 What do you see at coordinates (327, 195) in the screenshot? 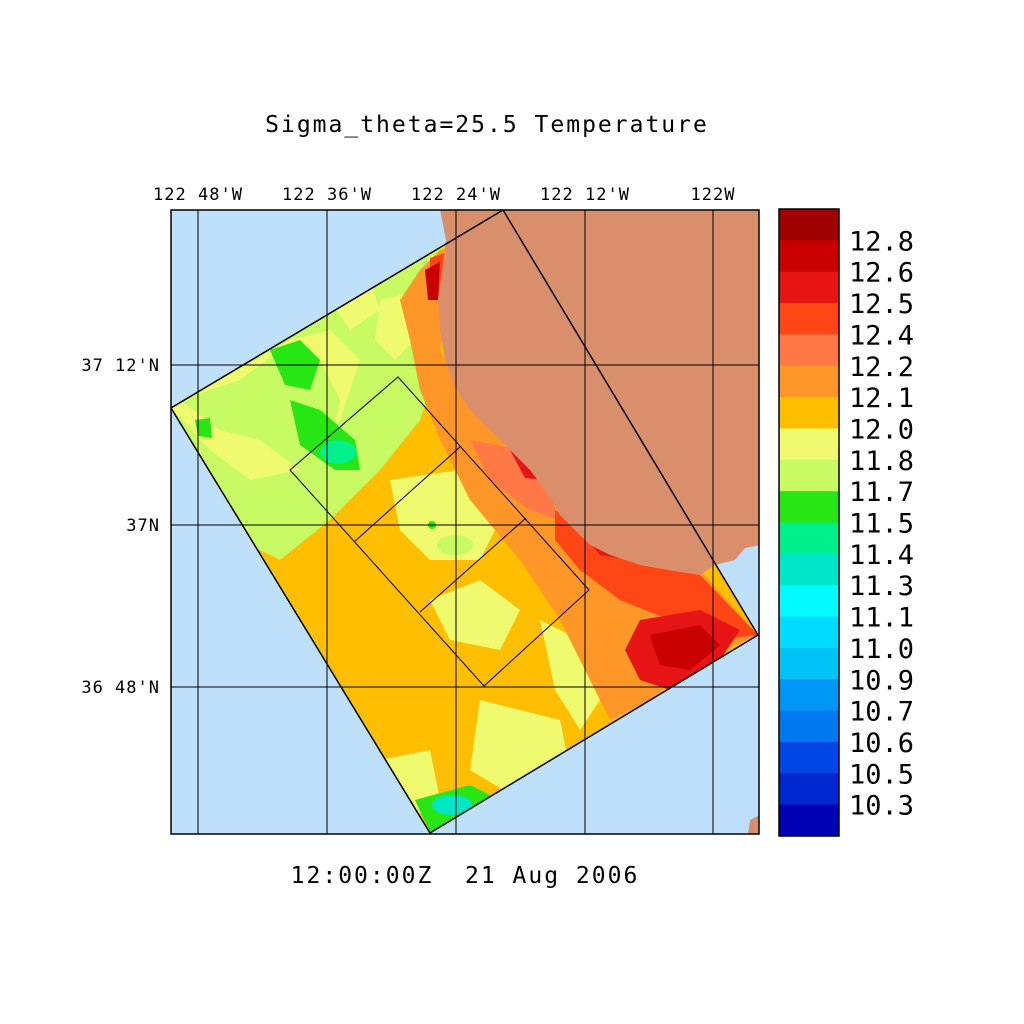
I see `lon-tick-label: 122 36'W` at bounding box center [327, 195].